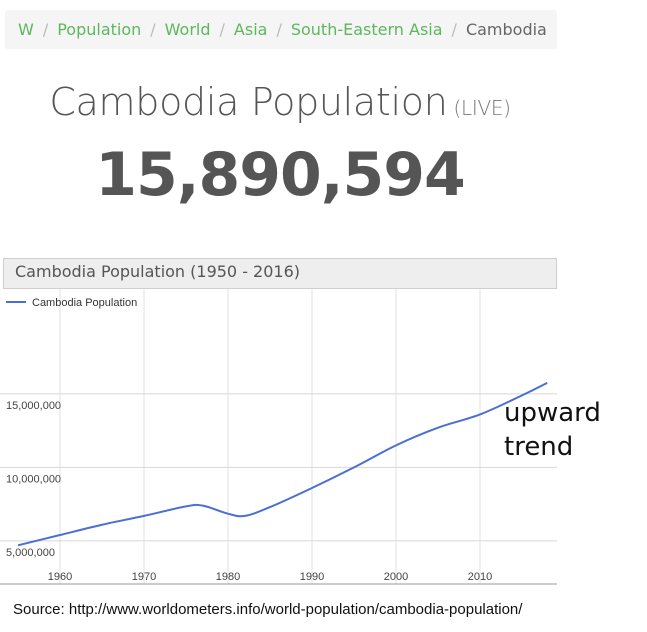  What do you see at coordinates (250, 29) in the screenshot?
I see `breadcrumb-link-asia: Asia` at bounding box center [250, 29].